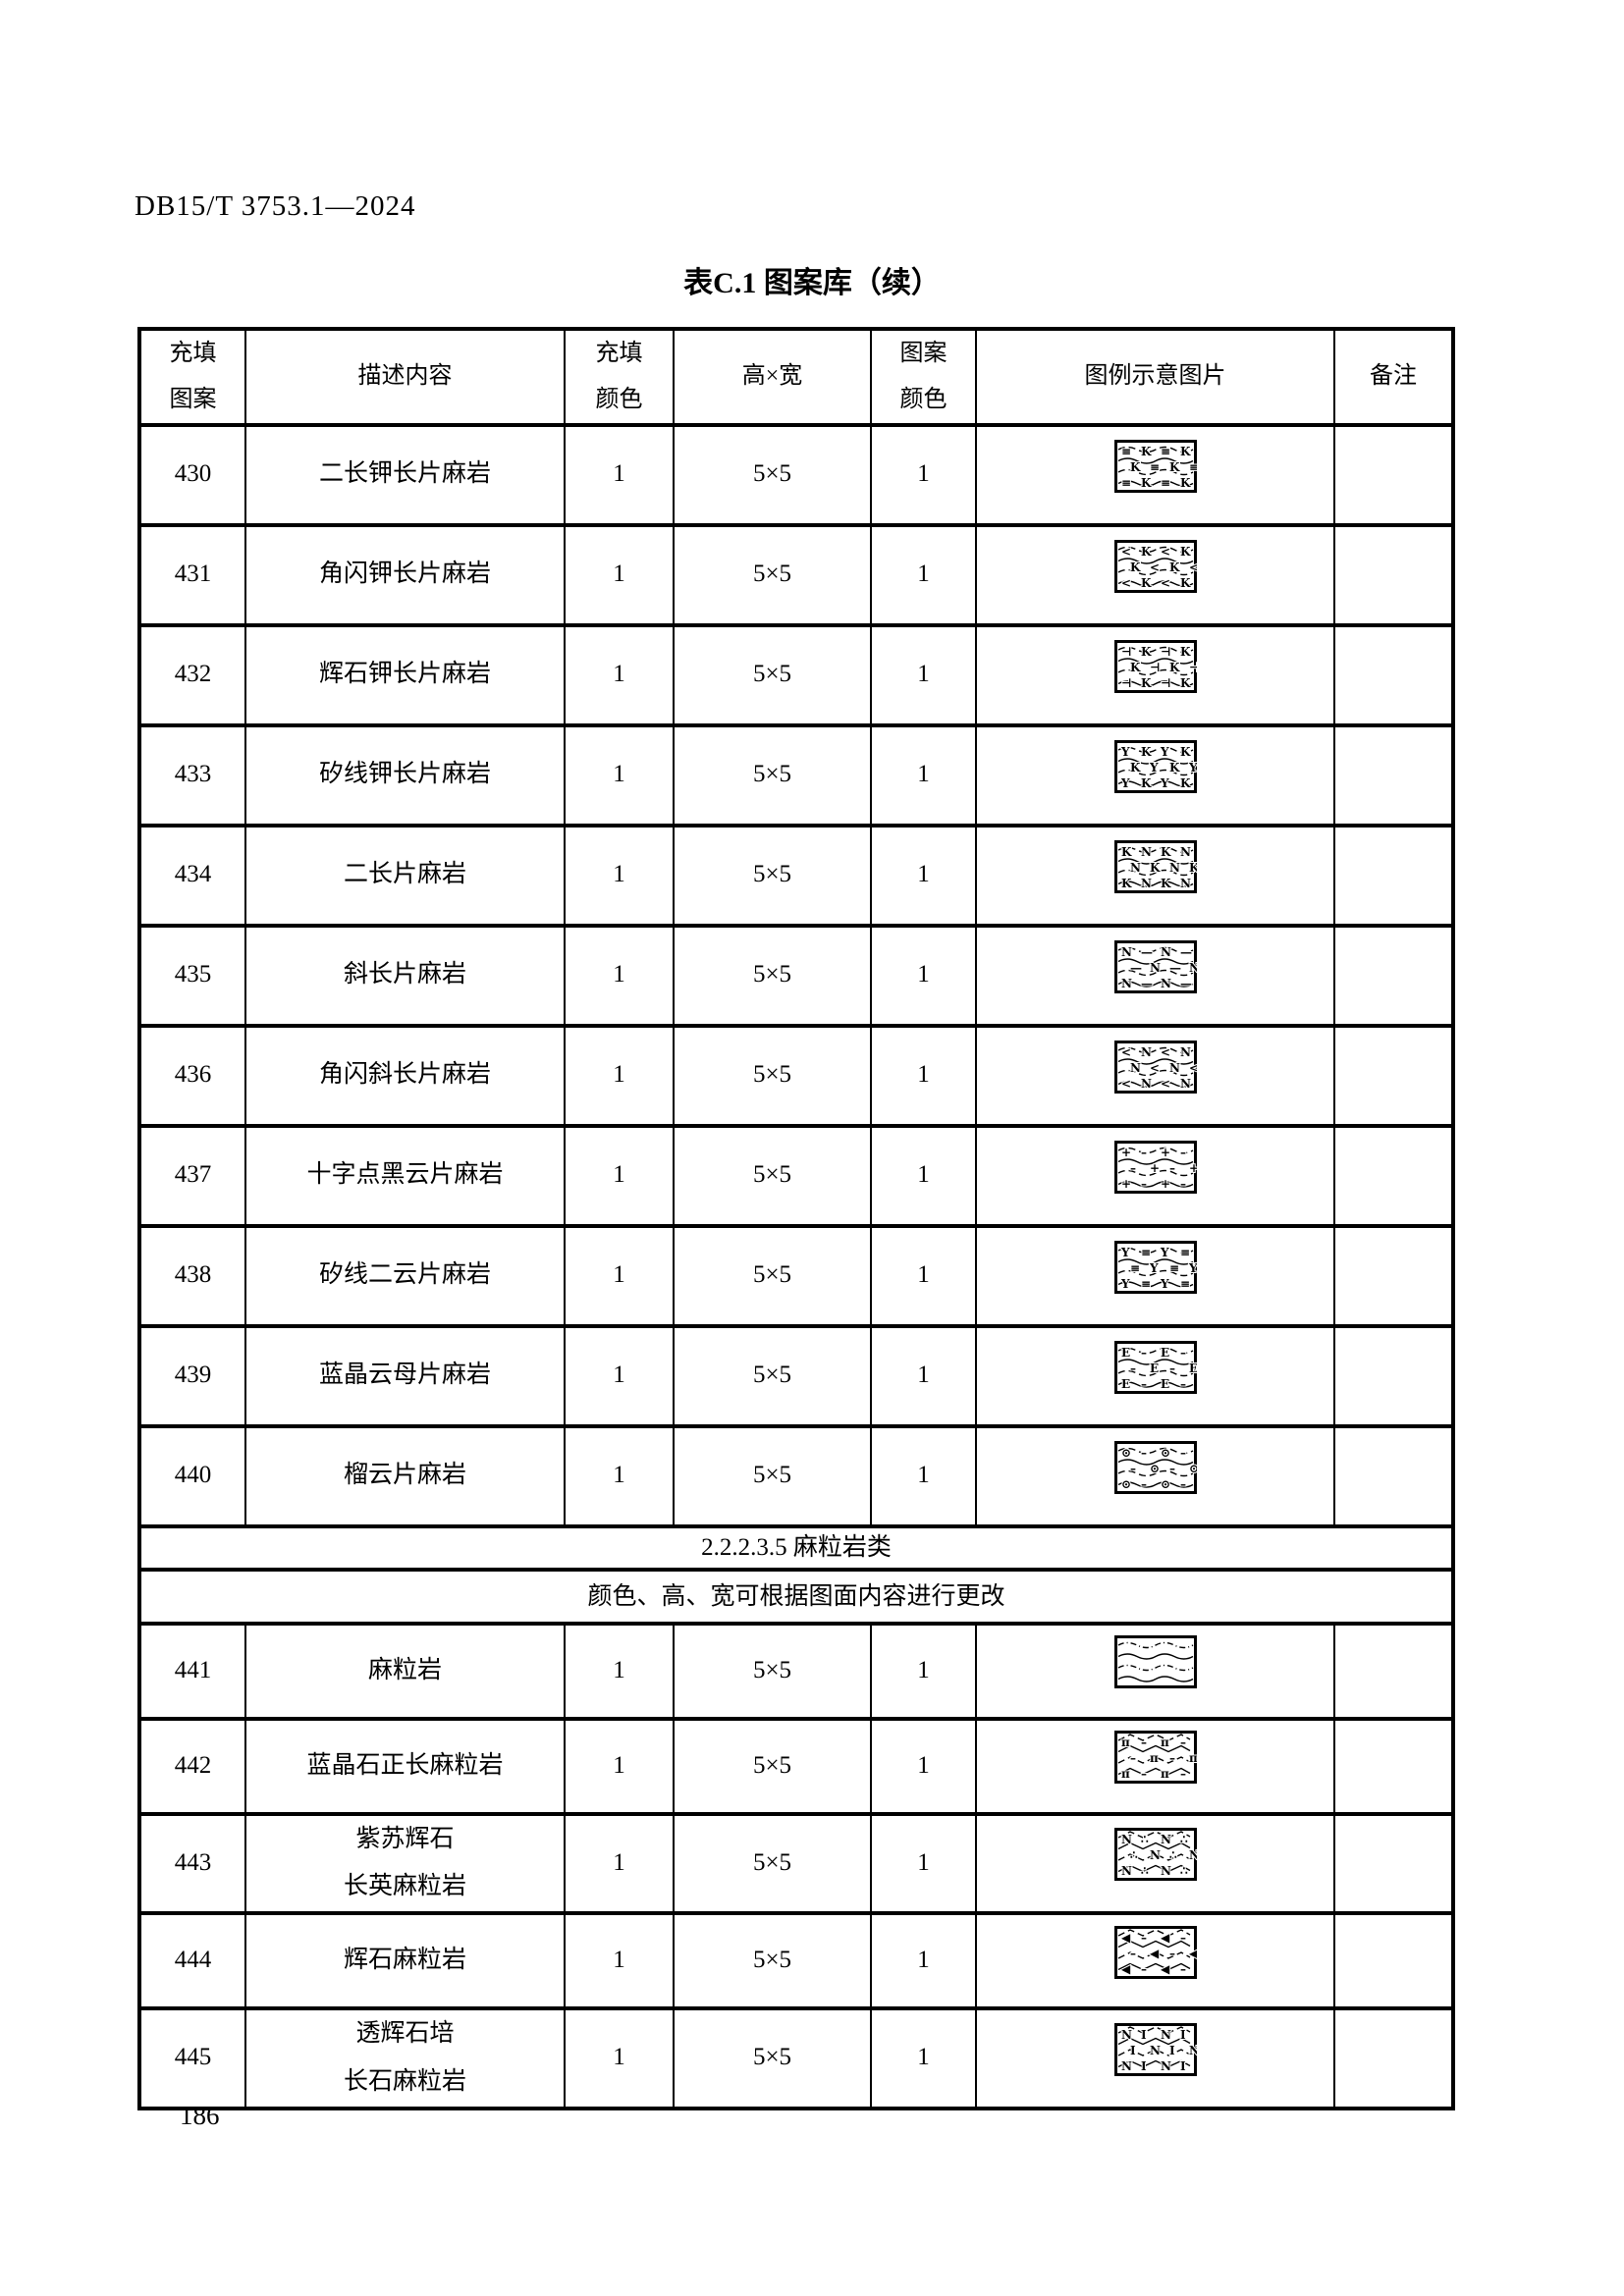  Describe the element at coordinates (405, 377) in the screenshot. I see `column-header-description: 描述内容` at that location.